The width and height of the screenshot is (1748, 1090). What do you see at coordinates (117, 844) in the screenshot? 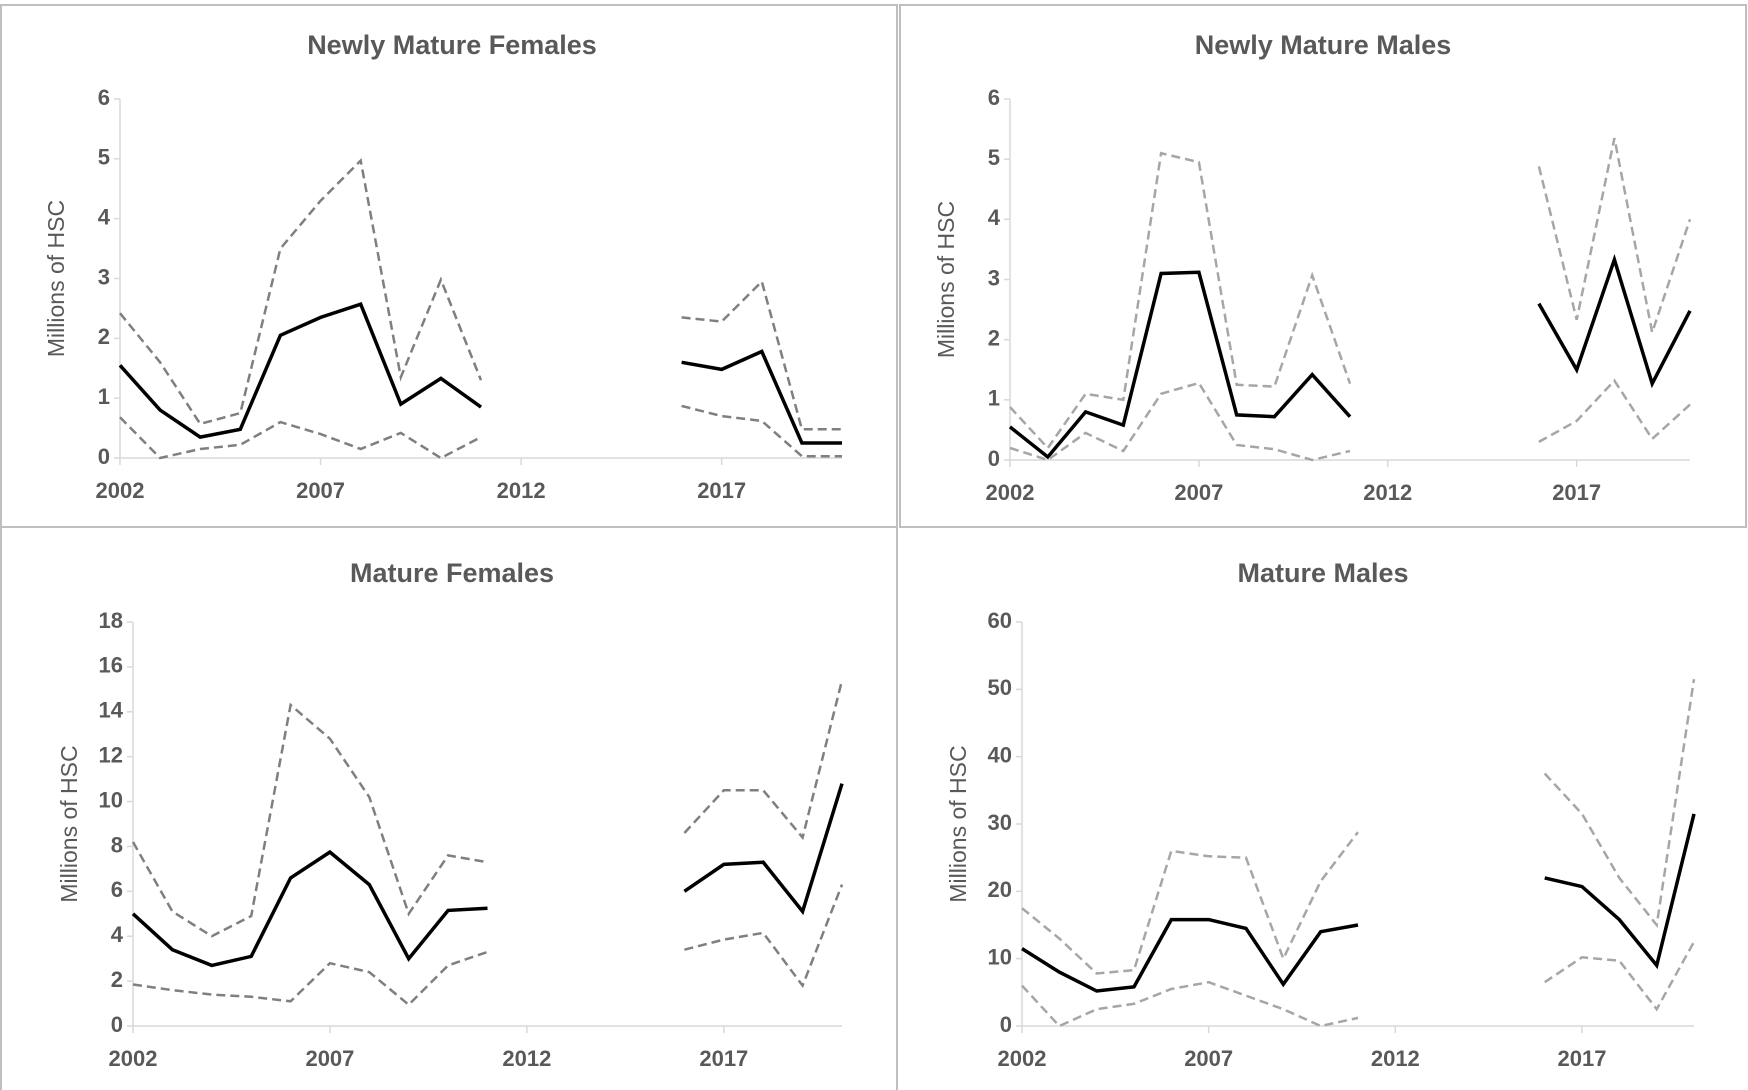
I see `y-tick-label: 8` at bounding box center [117, 844].